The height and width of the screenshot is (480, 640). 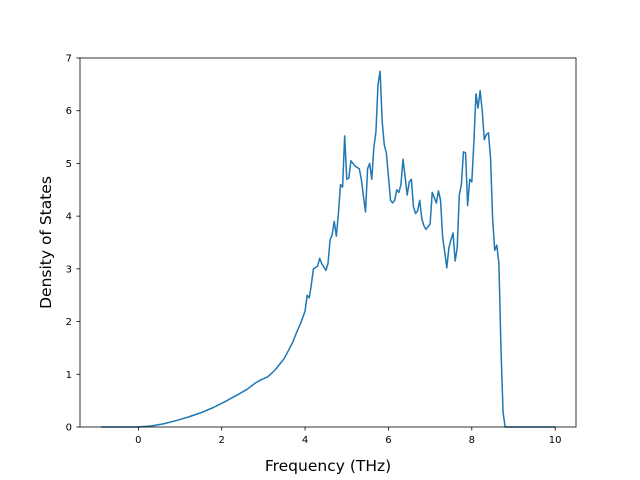 I want to click on x-tick-label: 2, so click(x=222, y=440).